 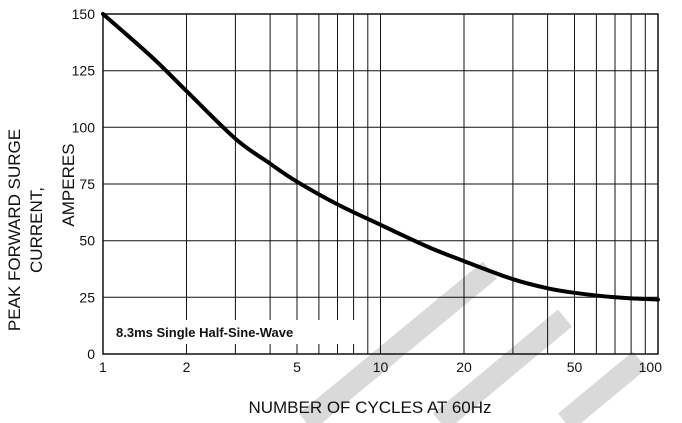 What do you see at coordinates (369, 407) in the screenshot?
I see `x-axis-title: NUMBER OF CYCLES AT 60Hz` at bounding box center [369, 407].